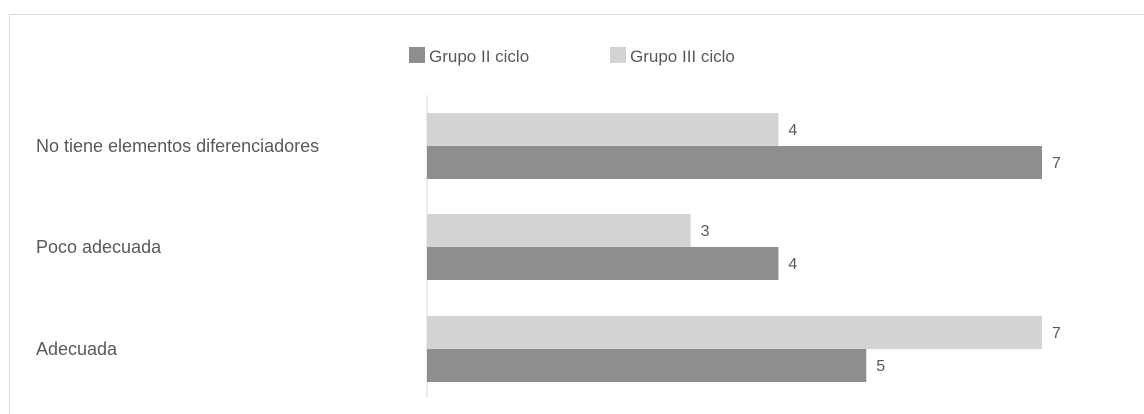  I want to click on legend-swatch-grupo-ii-ciclo, so click(417, 55).